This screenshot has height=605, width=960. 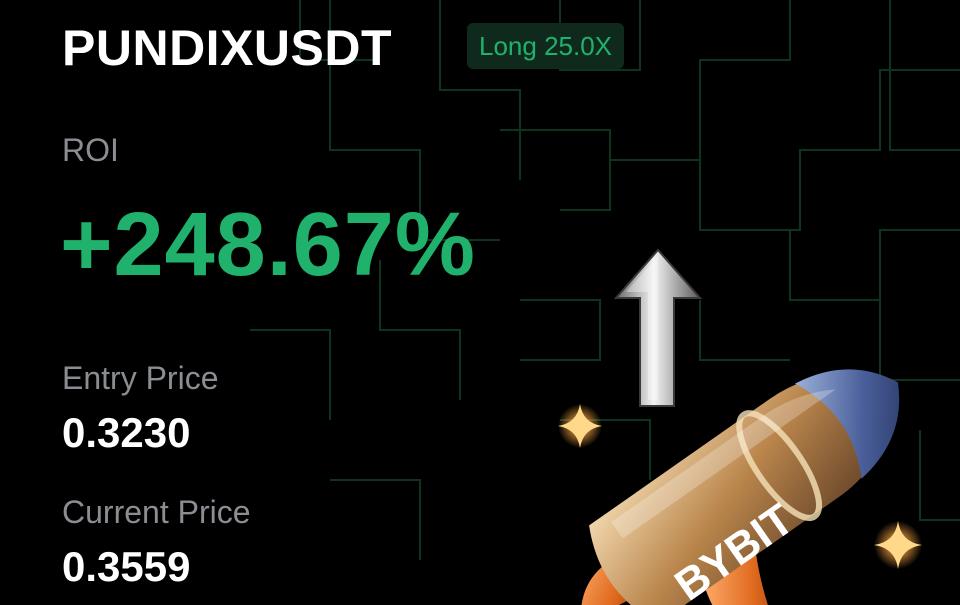 I want to click on entry-price-value: 0.3230, so click(x=126, y=432).